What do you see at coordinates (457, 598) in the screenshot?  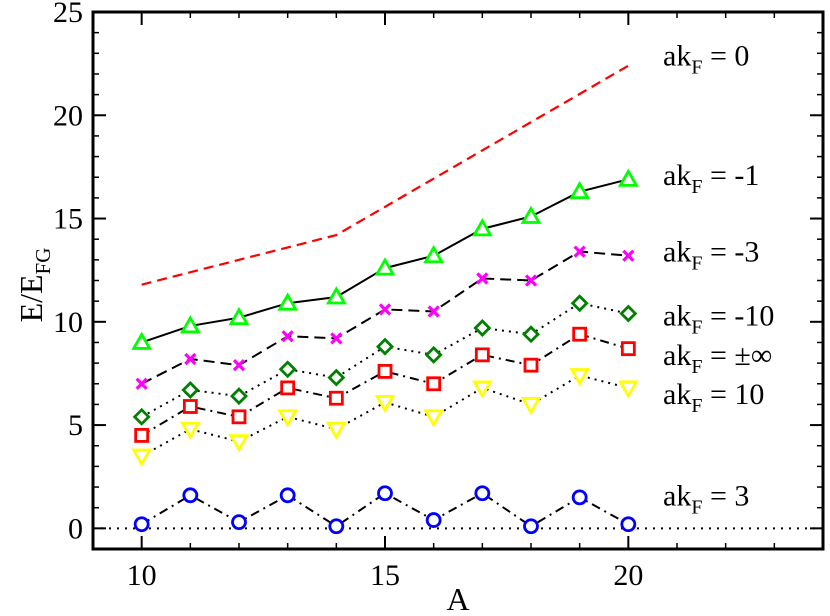 I see `x-axis-label: A` at bounding box center [457, 598].